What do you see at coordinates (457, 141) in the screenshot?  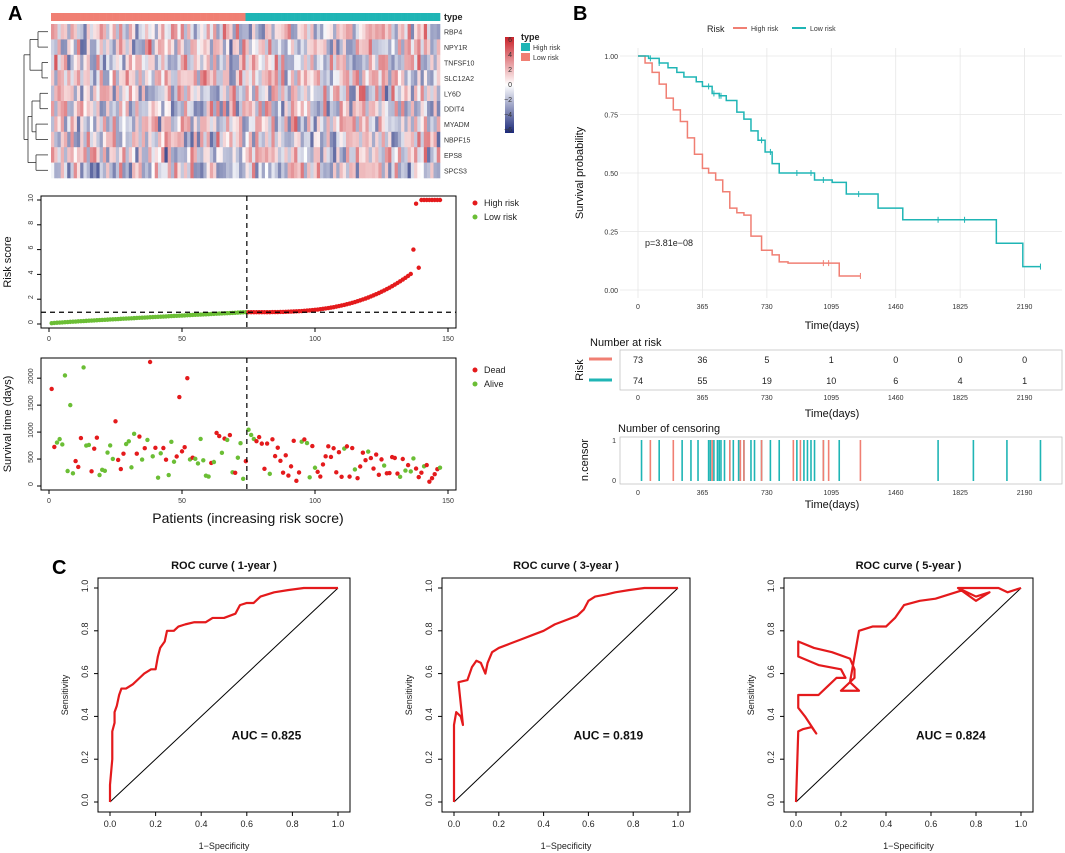 I see `gene-label-nbpf15: NBPF15` at bounding box center [457, 141].